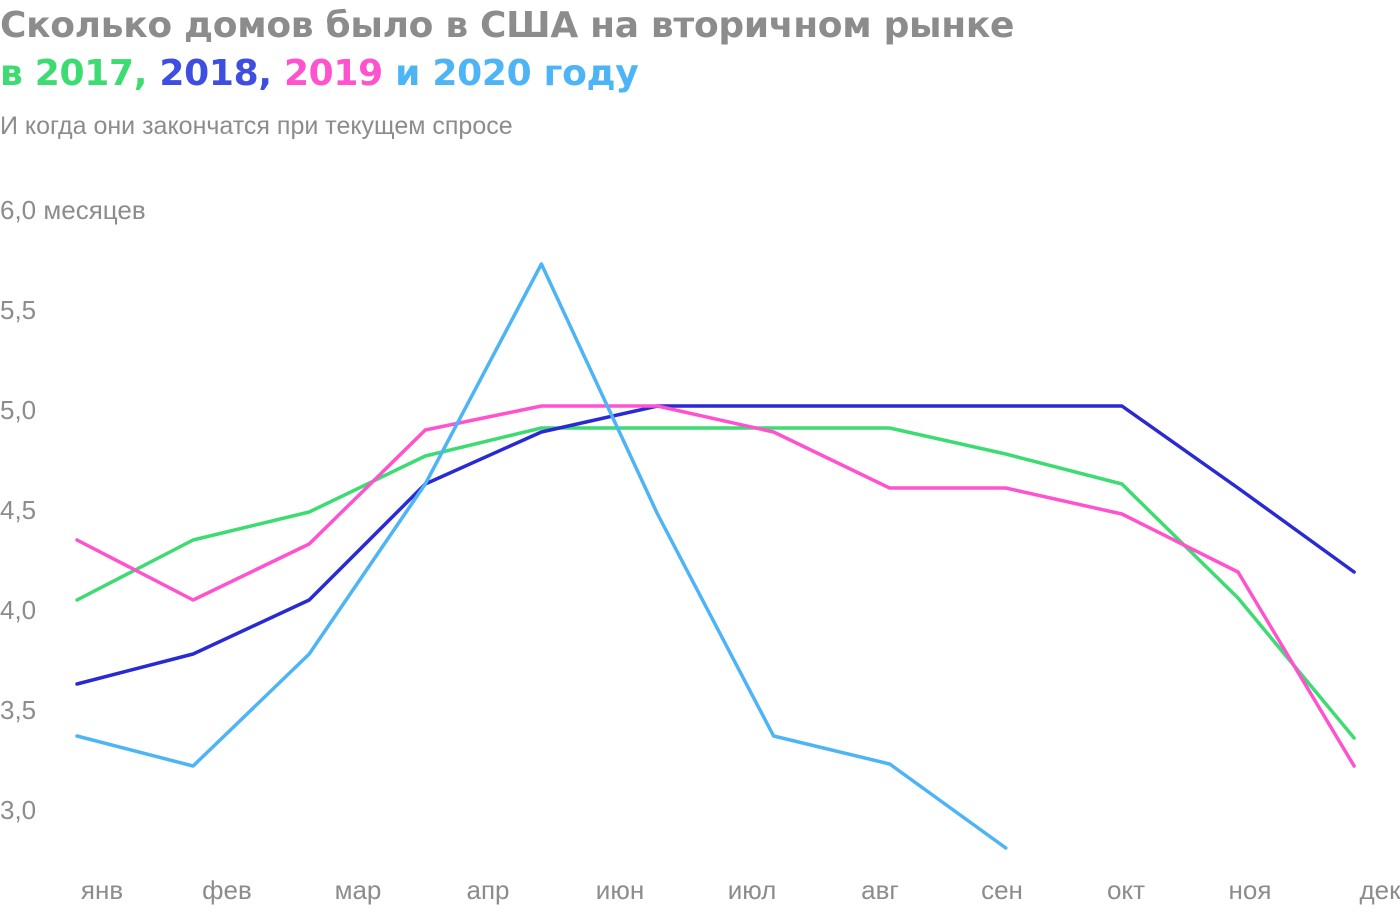  What do you see at coordinates (73, 510) in the screenshot?
I see `y-axis-ticks: 6,0 месяцев 5,5 5,0 4,5 4,0 3,5 3,0` at bounding box center [73, 510].